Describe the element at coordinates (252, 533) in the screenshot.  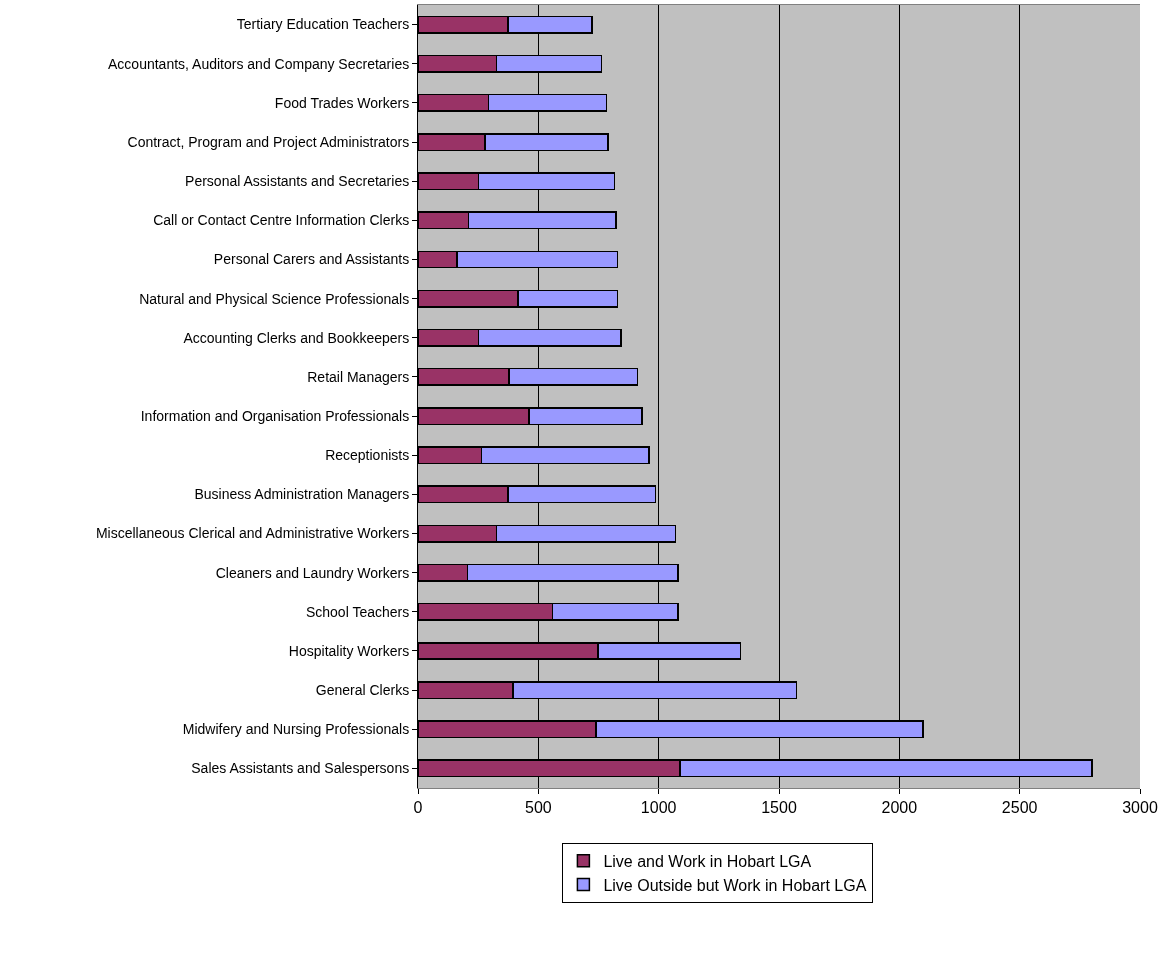
I see `y-tick-label: Miscellaneous Clerical and Administrative Workers` at that location.